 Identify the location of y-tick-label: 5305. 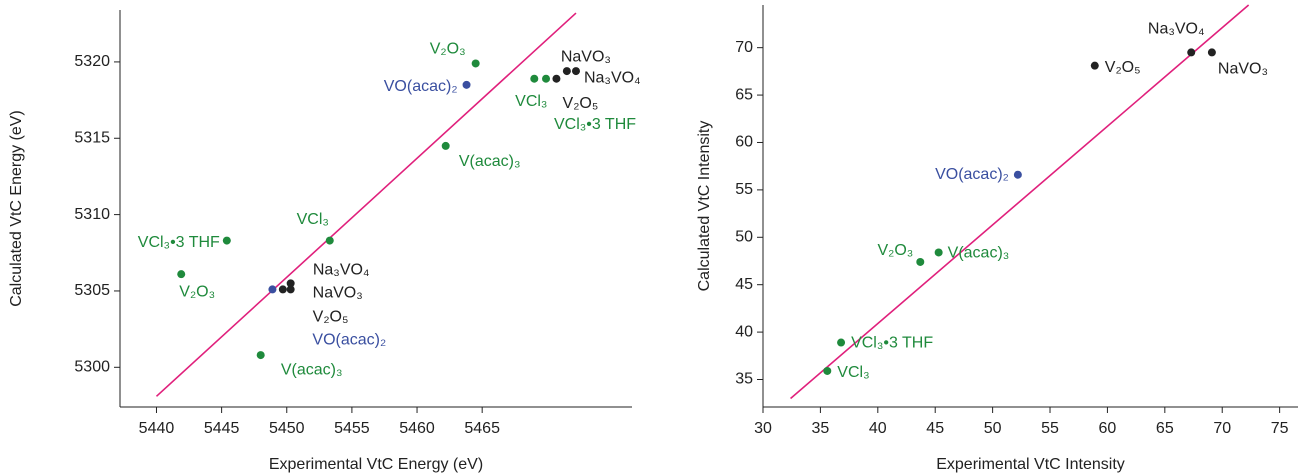
(92, 290).